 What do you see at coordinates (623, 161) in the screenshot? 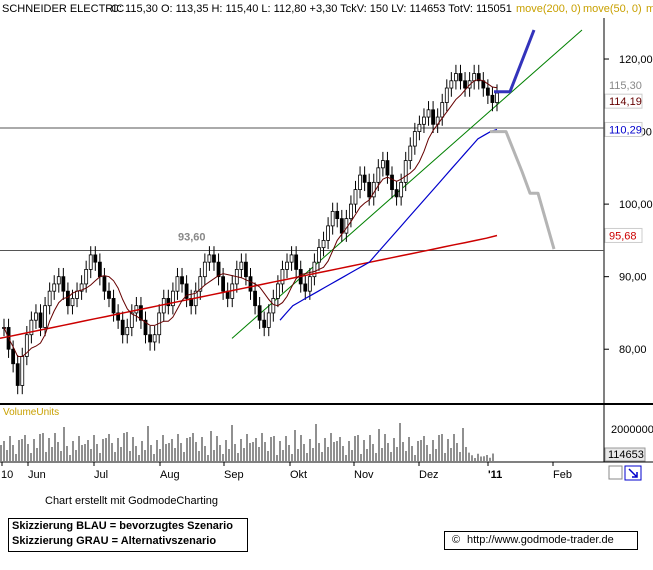
I see `price-labels: 115,30 114,19 110,29 95,68` at bounding box center [623, 161].